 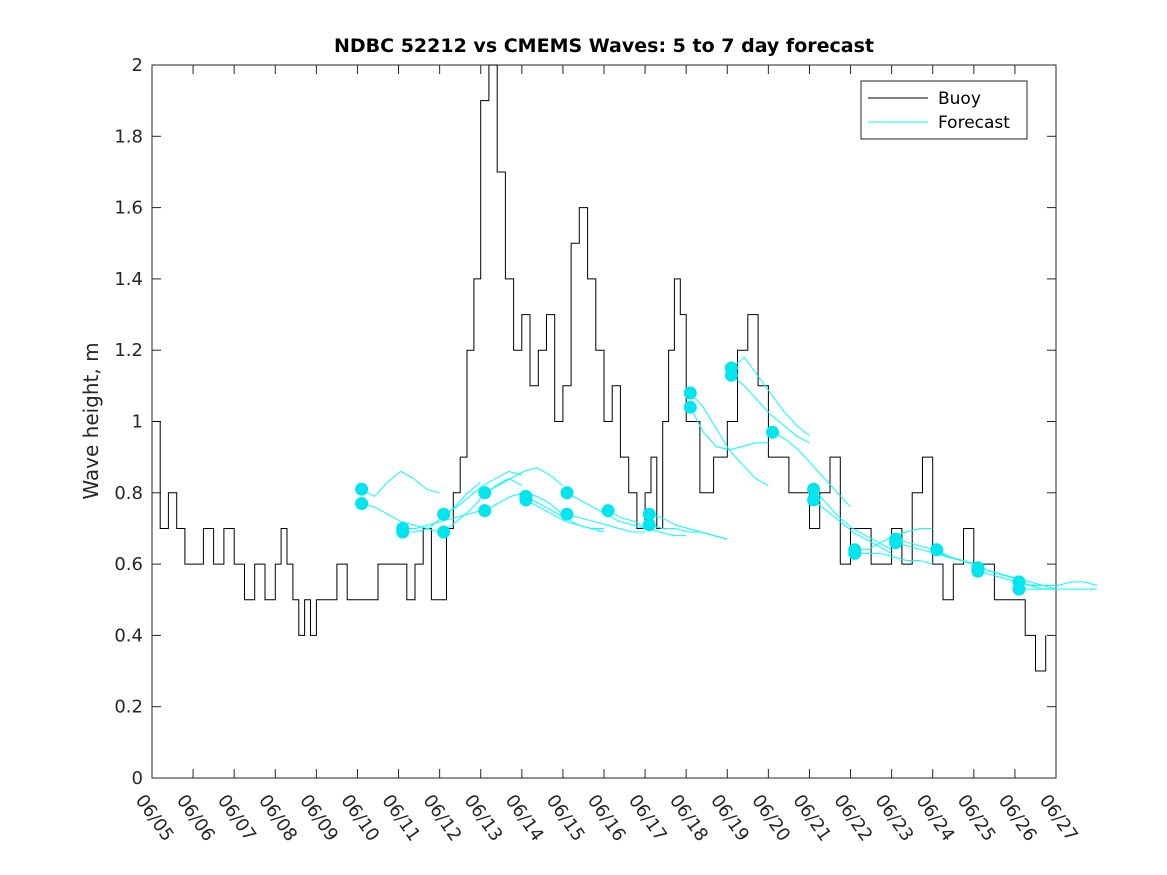 I want to click on y-tick-label: 0.6, so click(x=128, y=564).